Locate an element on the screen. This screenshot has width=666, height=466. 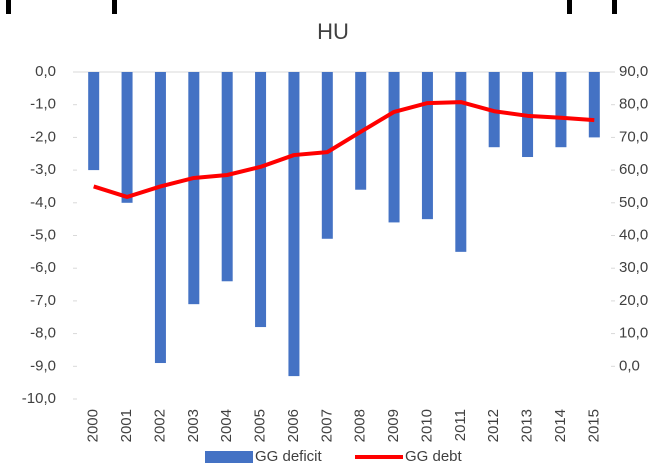
y2-tick-label: 60,0 is located at coordinates (633, 169).